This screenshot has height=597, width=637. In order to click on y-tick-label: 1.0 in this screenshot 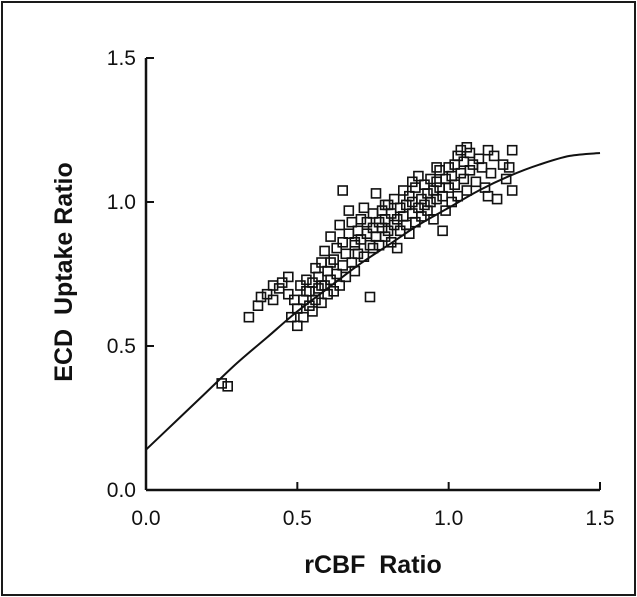, I will do `click(121, 202)`.